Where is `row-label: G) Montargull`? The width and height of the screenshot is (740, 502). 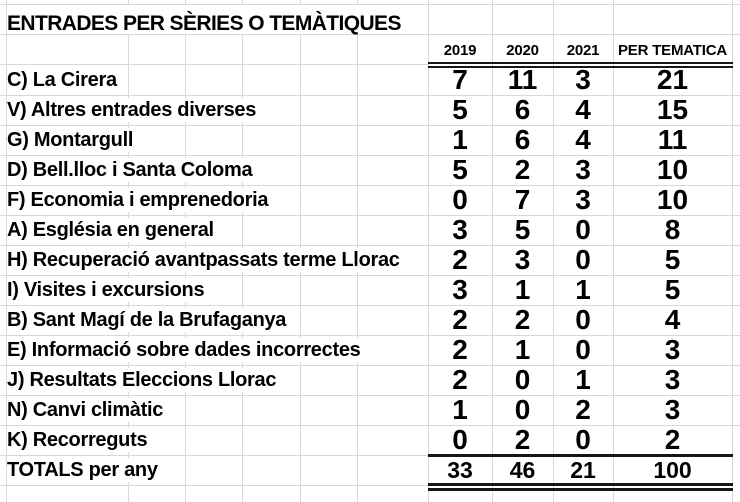
row-label: G) Montargull is located at coordinates (73, 140).